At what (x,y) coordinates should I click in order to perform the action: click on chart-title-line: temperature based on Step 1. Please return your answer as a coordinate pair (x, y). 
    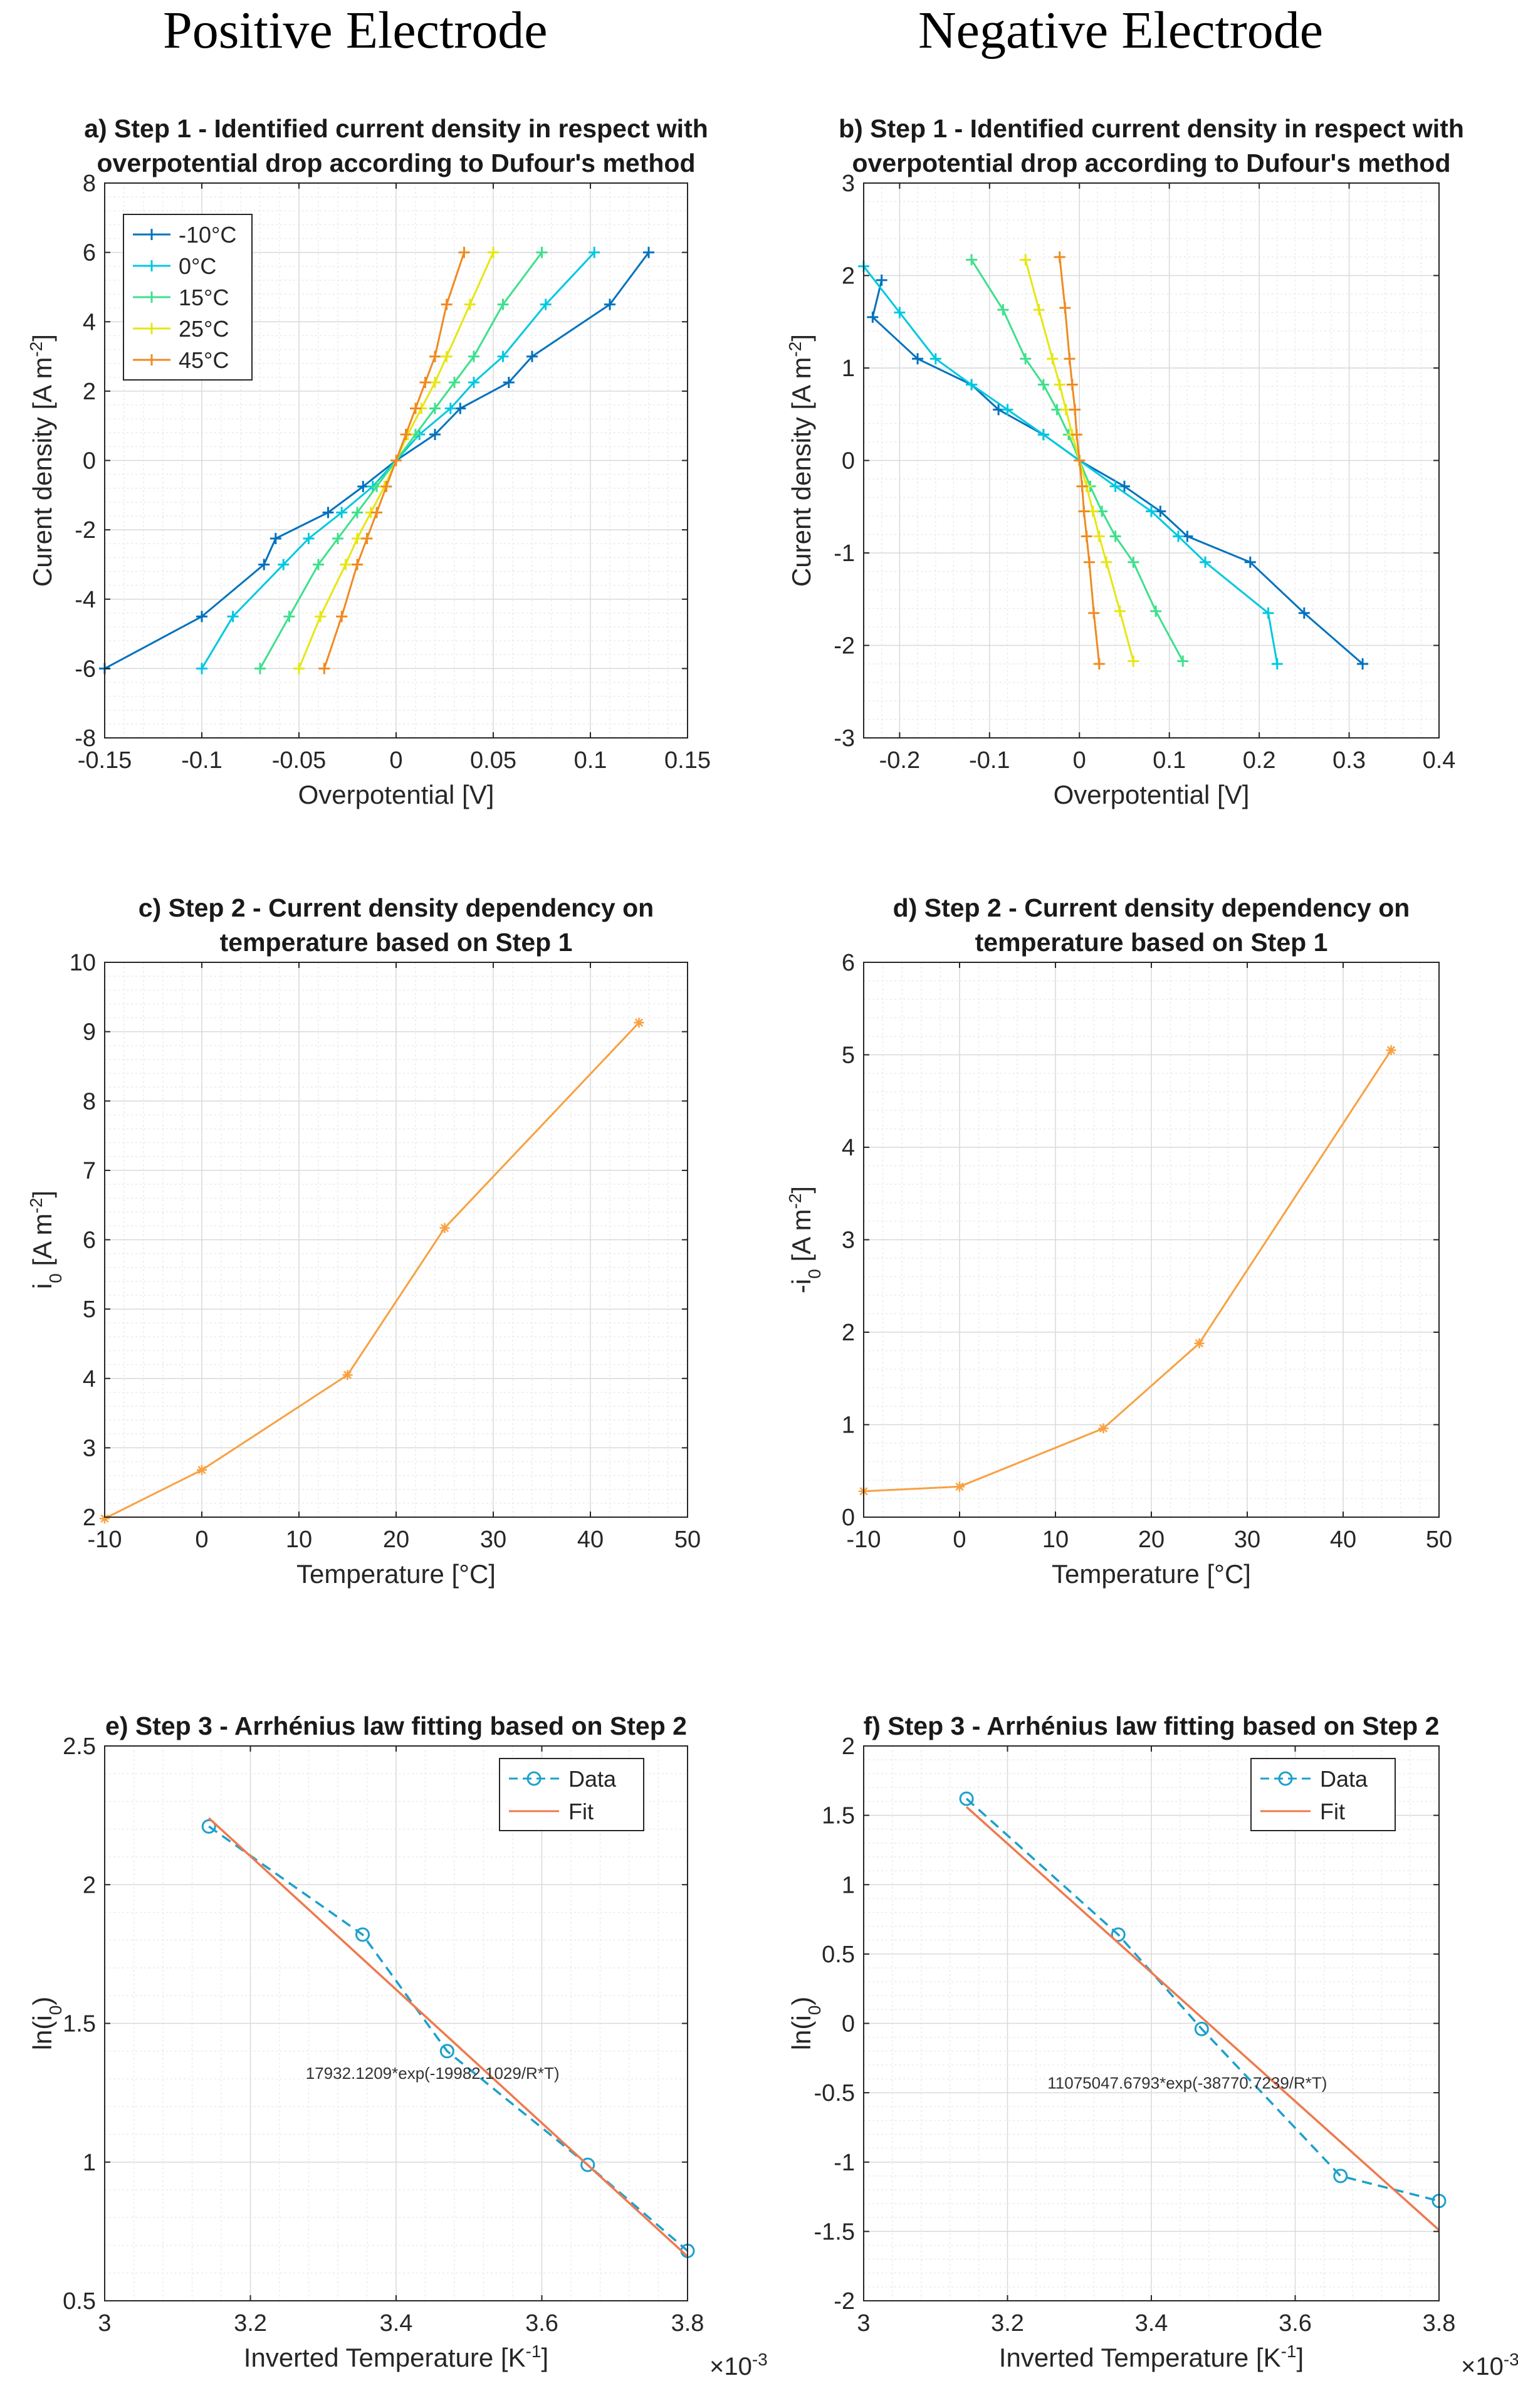
    Looking at the image, I should click on (1151, 942).